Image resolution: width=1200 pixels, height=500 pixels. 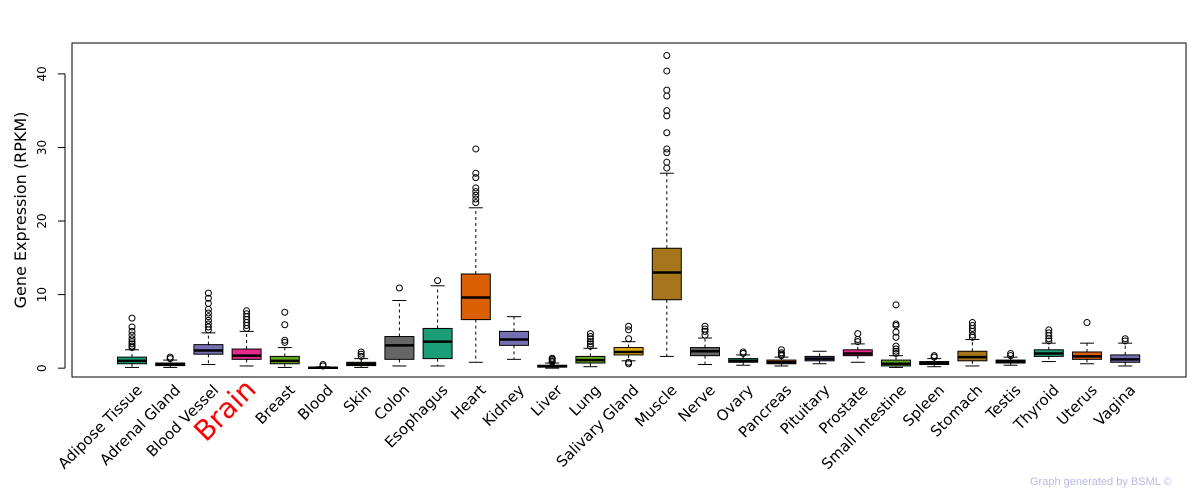 I want to click on box-liver, so click(x=552, y=361).